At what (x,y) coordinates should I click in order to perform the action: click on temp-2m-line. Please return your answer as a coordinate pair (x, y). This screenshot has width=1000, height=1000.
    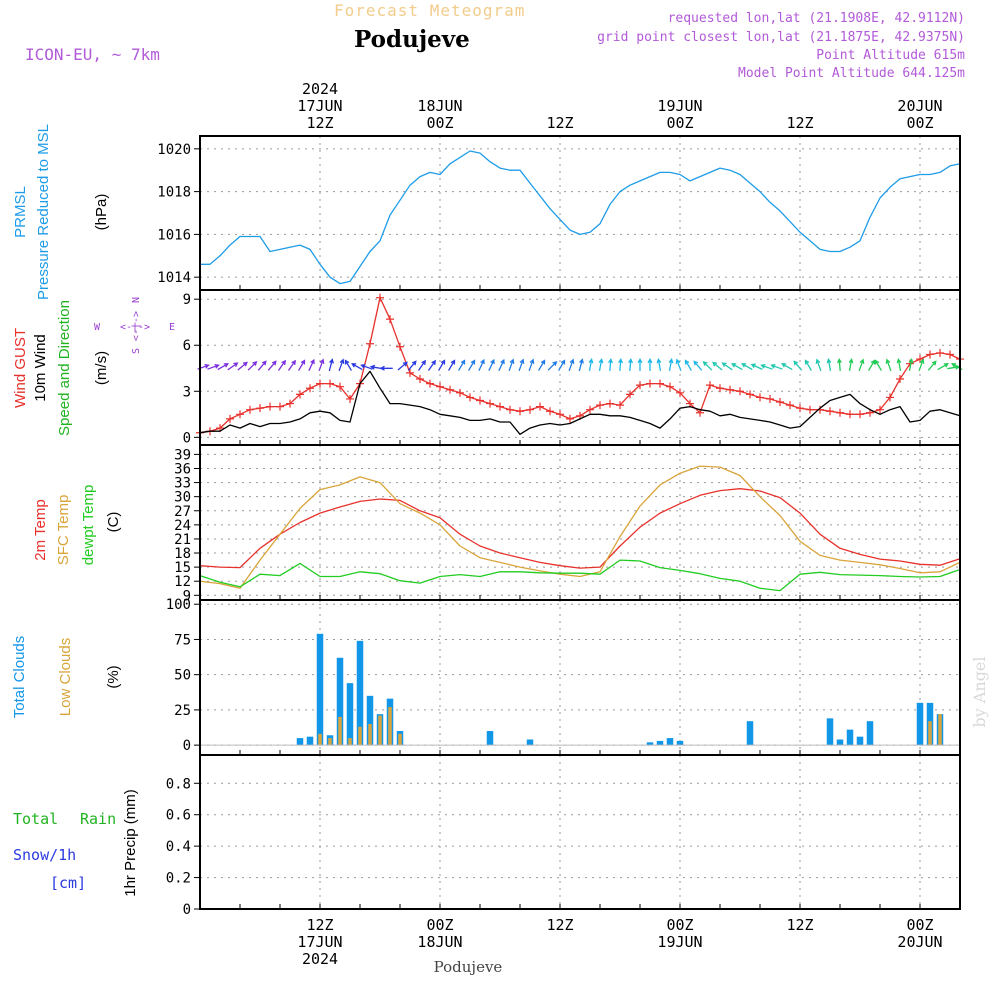
    Looking at the image, I should click on (580, 524).